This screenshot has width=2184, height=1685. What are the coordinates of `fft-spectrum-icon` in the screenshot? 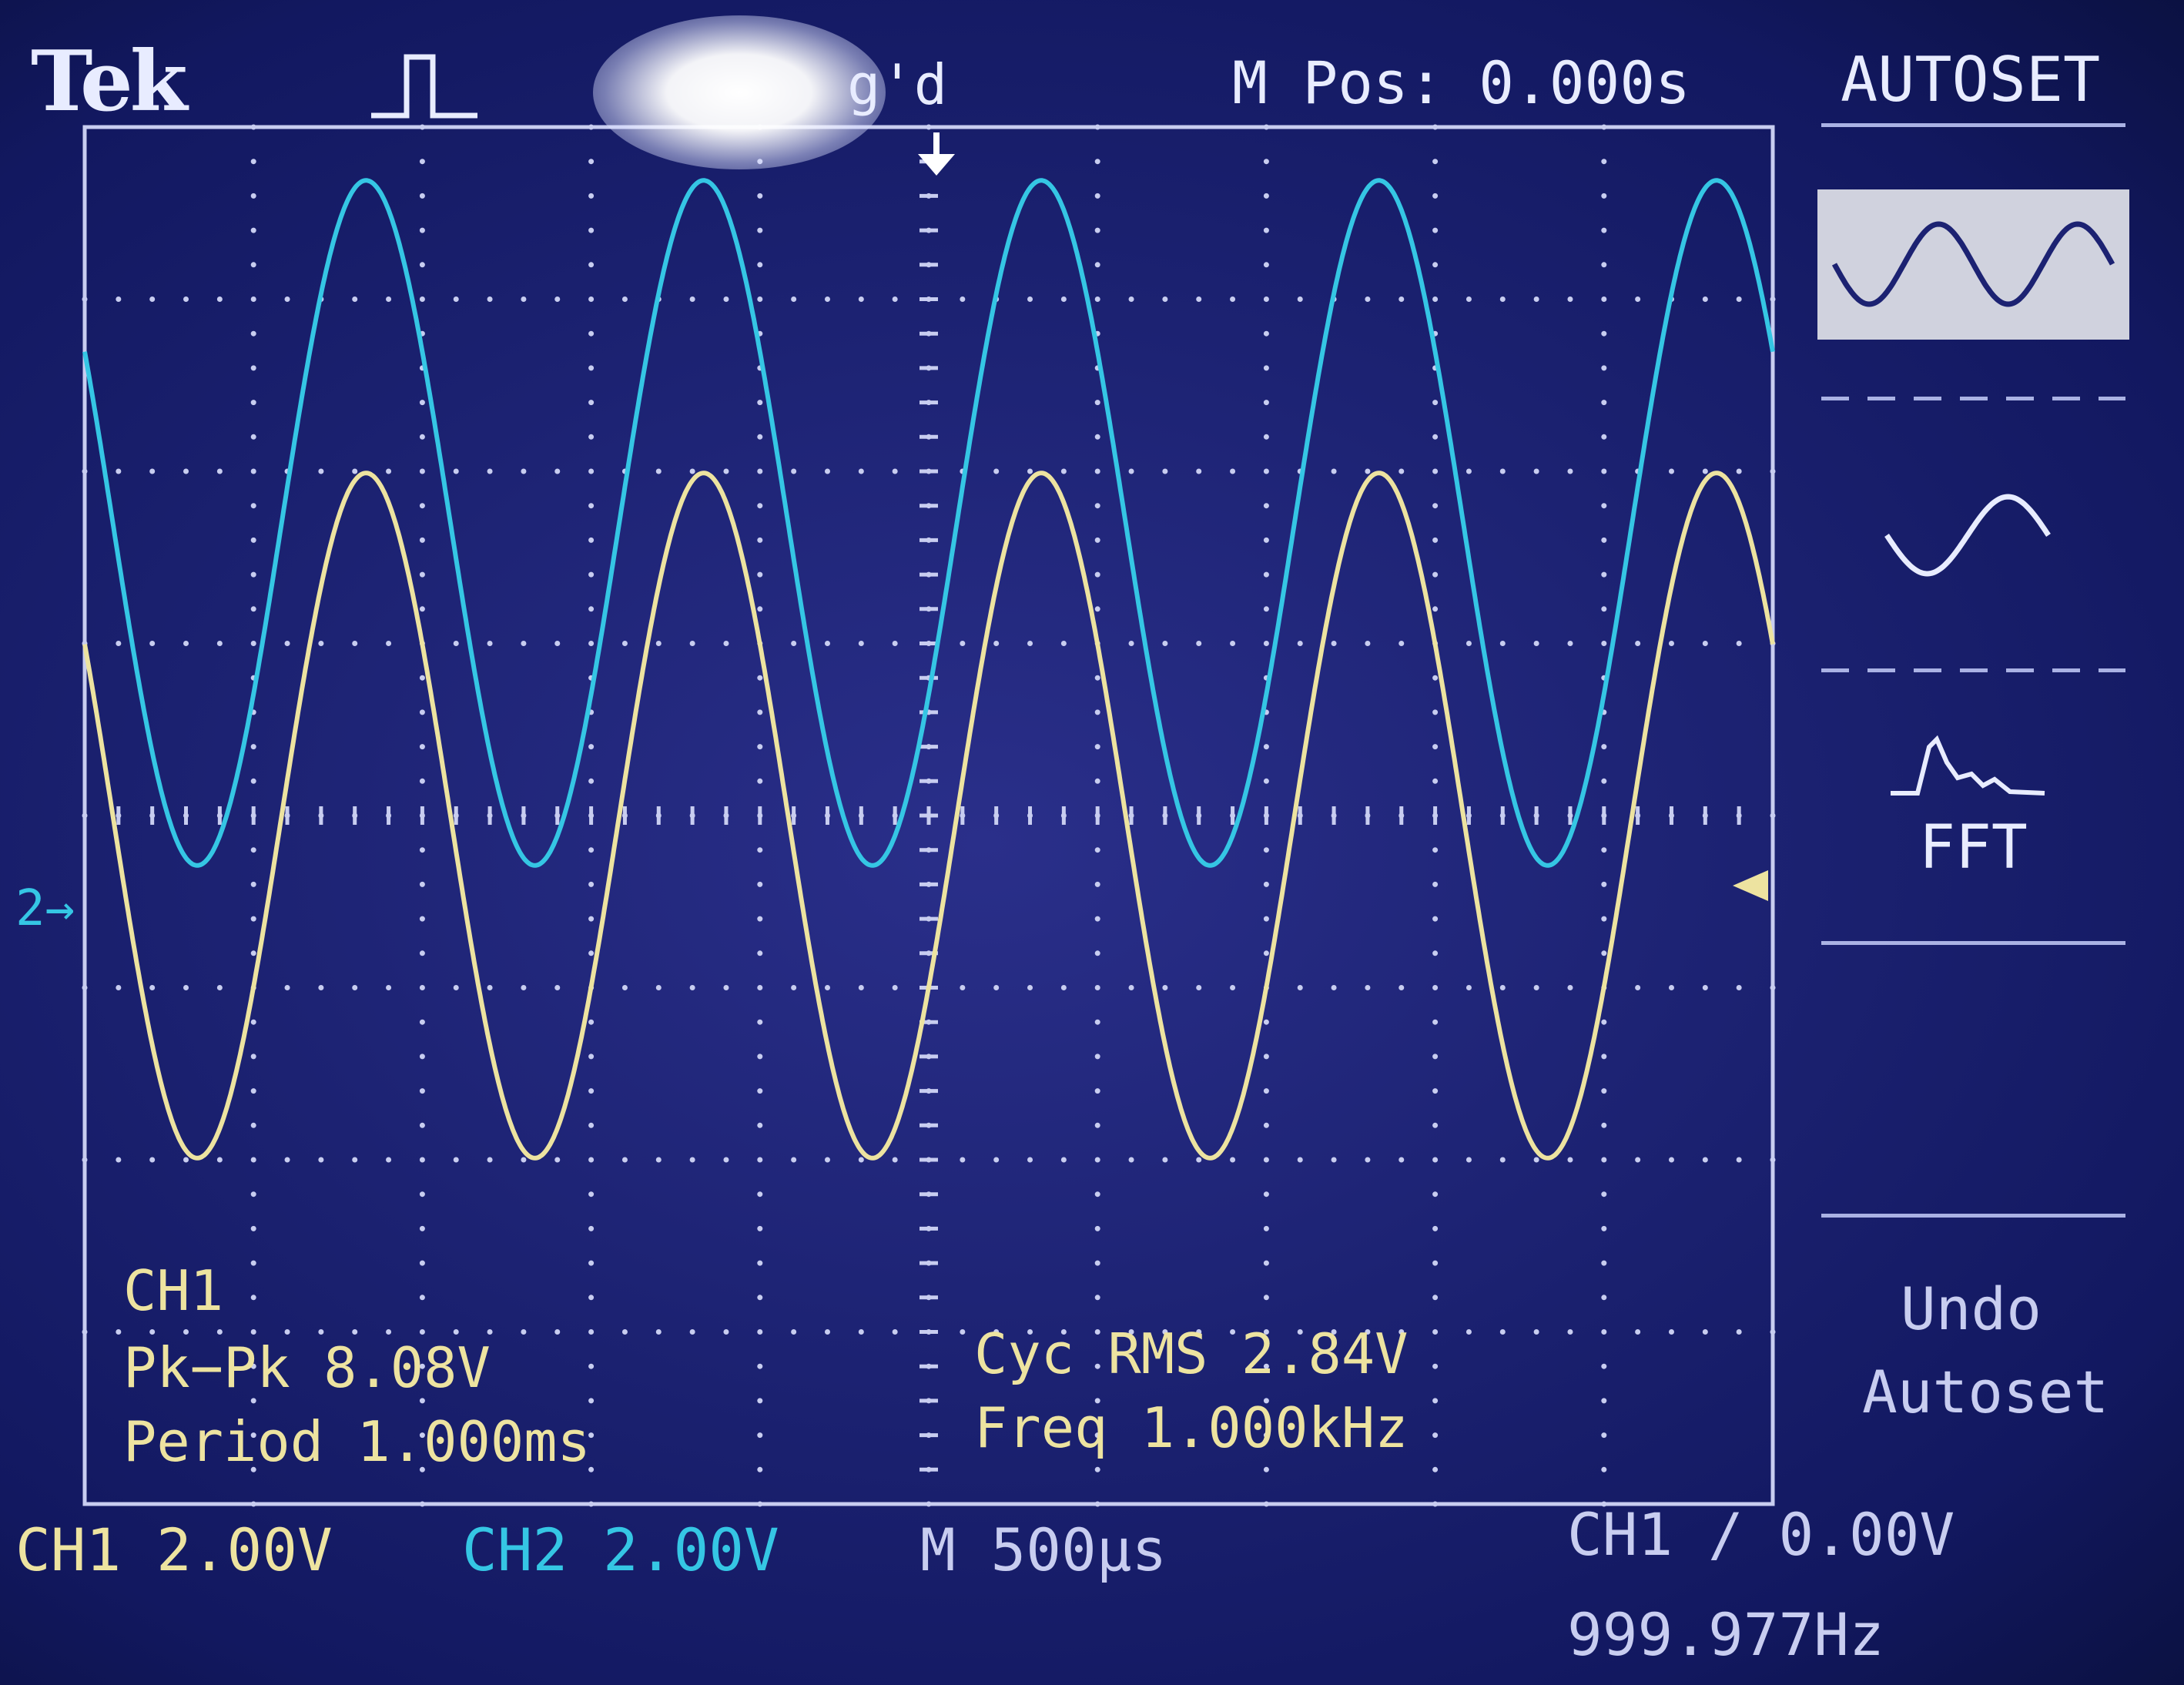 It's located at (1968, 770).